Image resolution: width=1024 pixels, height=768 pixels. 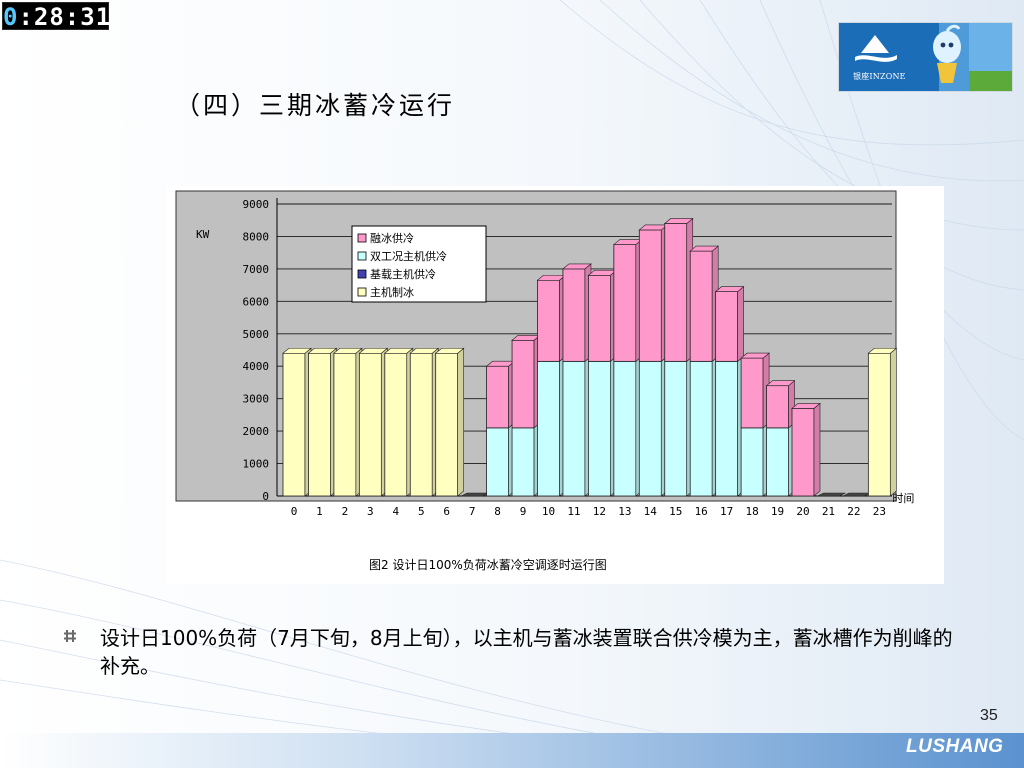 I want to click on y-tick-label: 1000, so click(x=256, y=464).